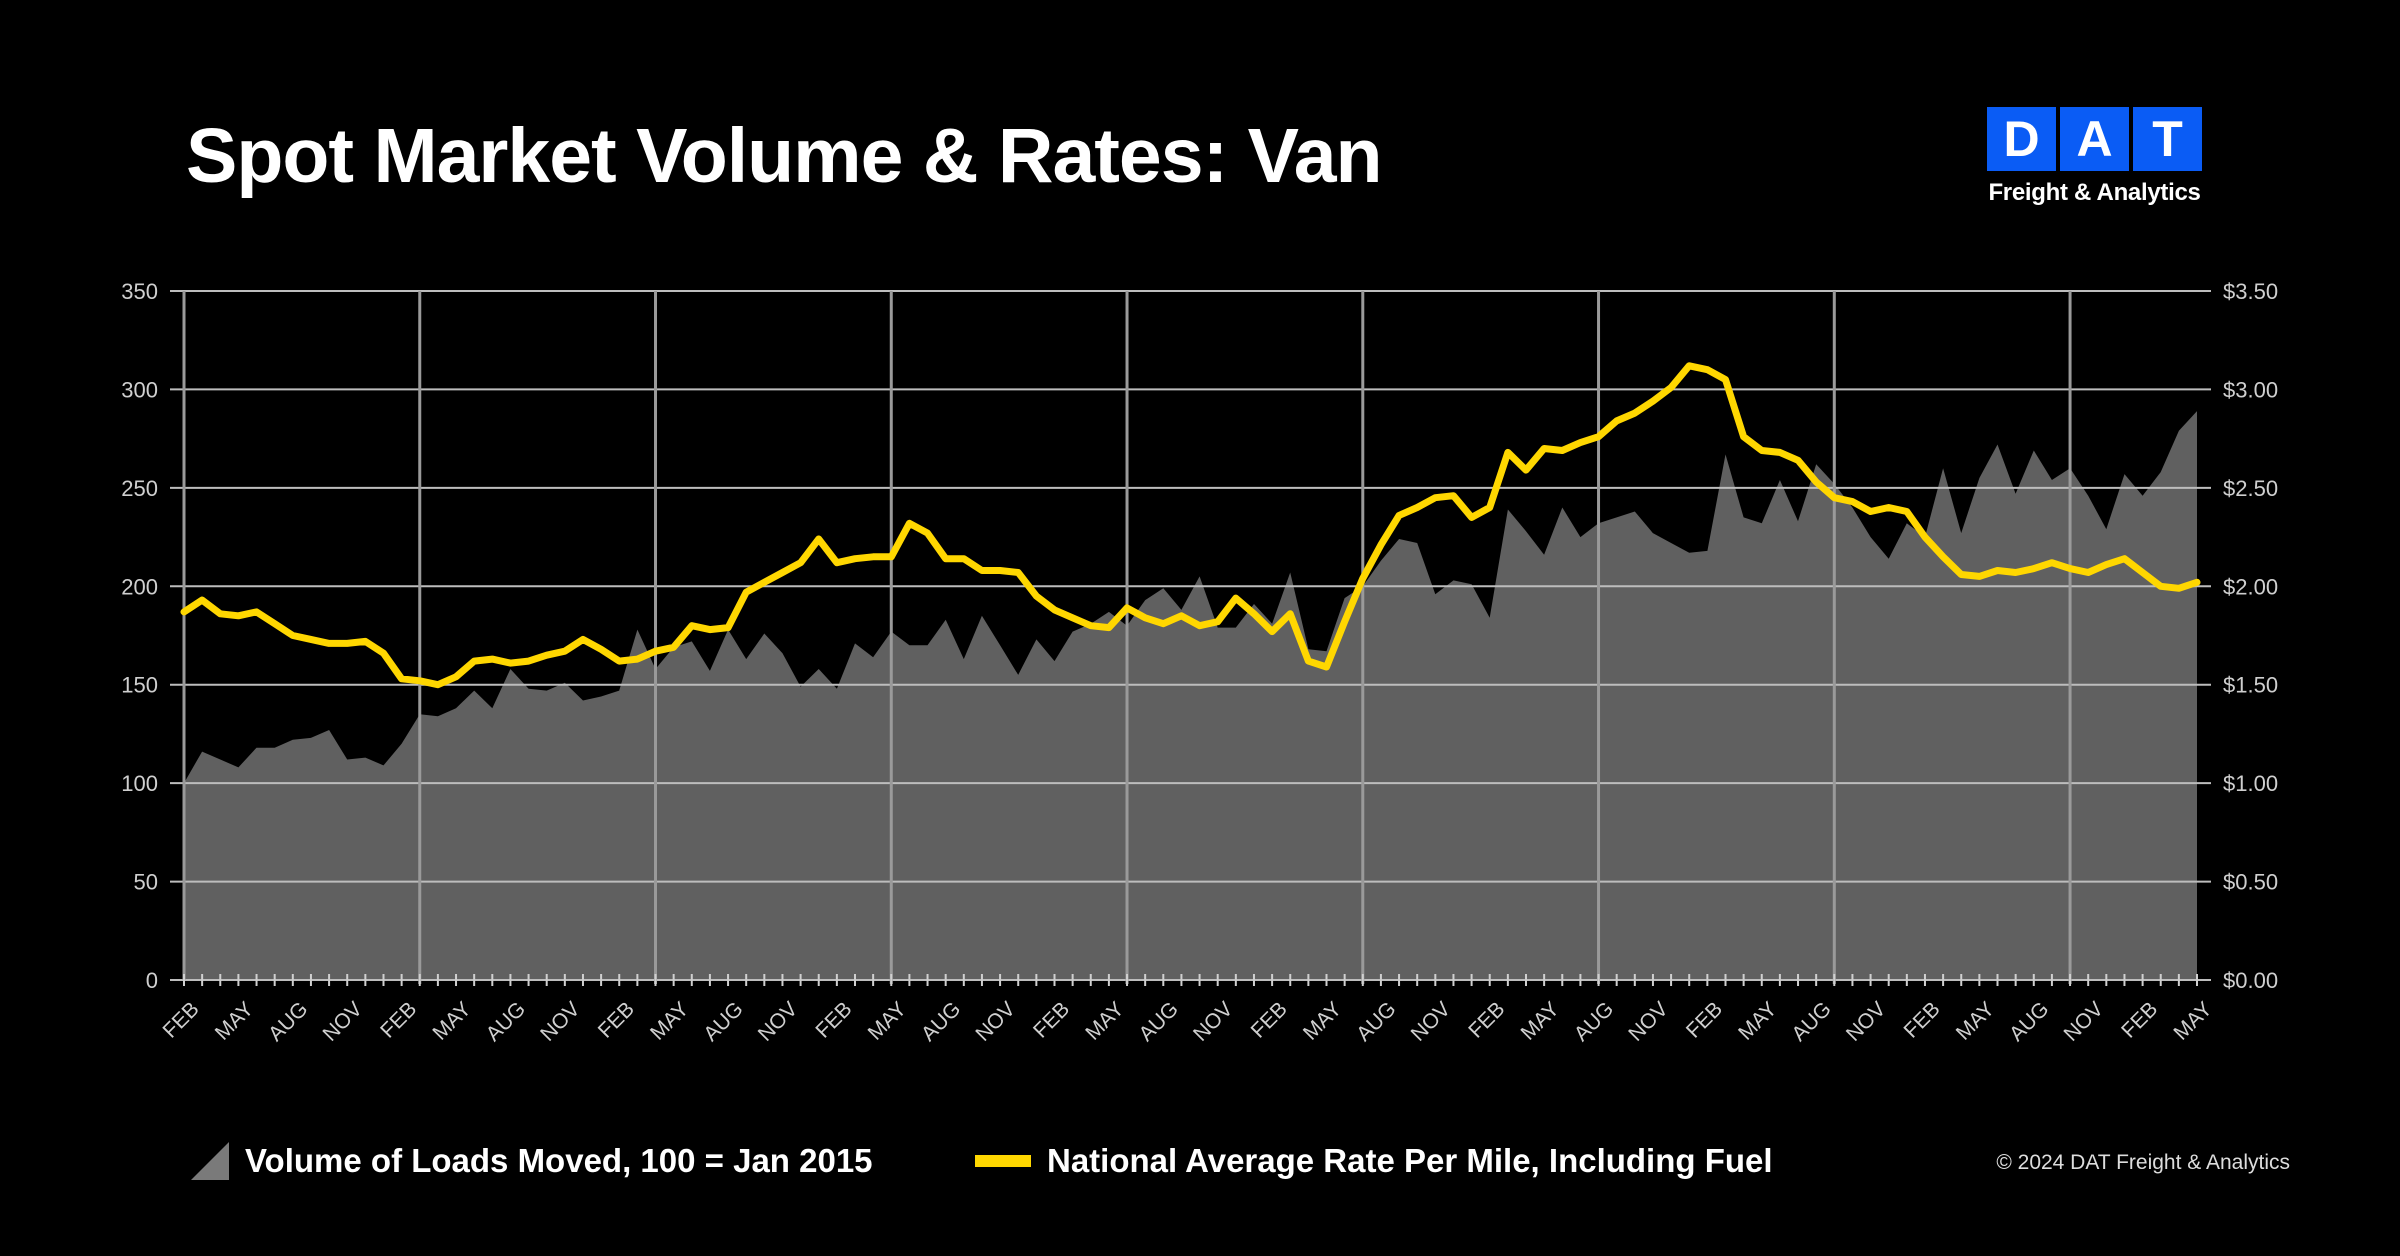 The image size is (2400, 1256). What do you see at coordinates (2167, 139) in the screenshot?
I see `logo-letter-t: T` at bounding box center [2167, 139].